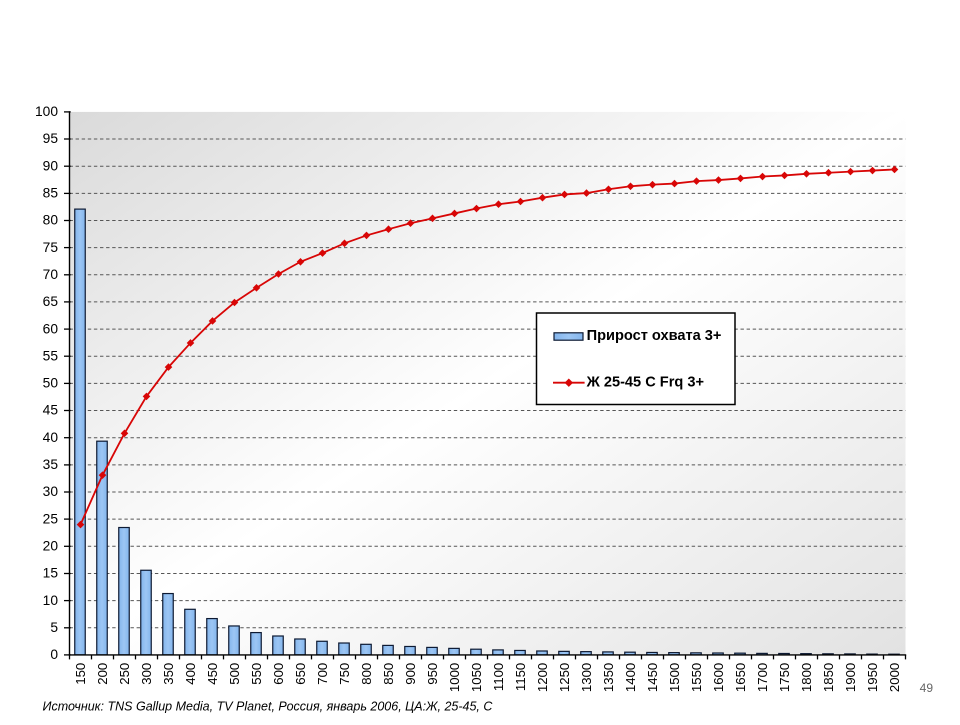 The height and width of the screenshot is (725, 960). Describe the element at coordinates (927, 688) in the screenshot. I see `svg-text: 49` at that location.